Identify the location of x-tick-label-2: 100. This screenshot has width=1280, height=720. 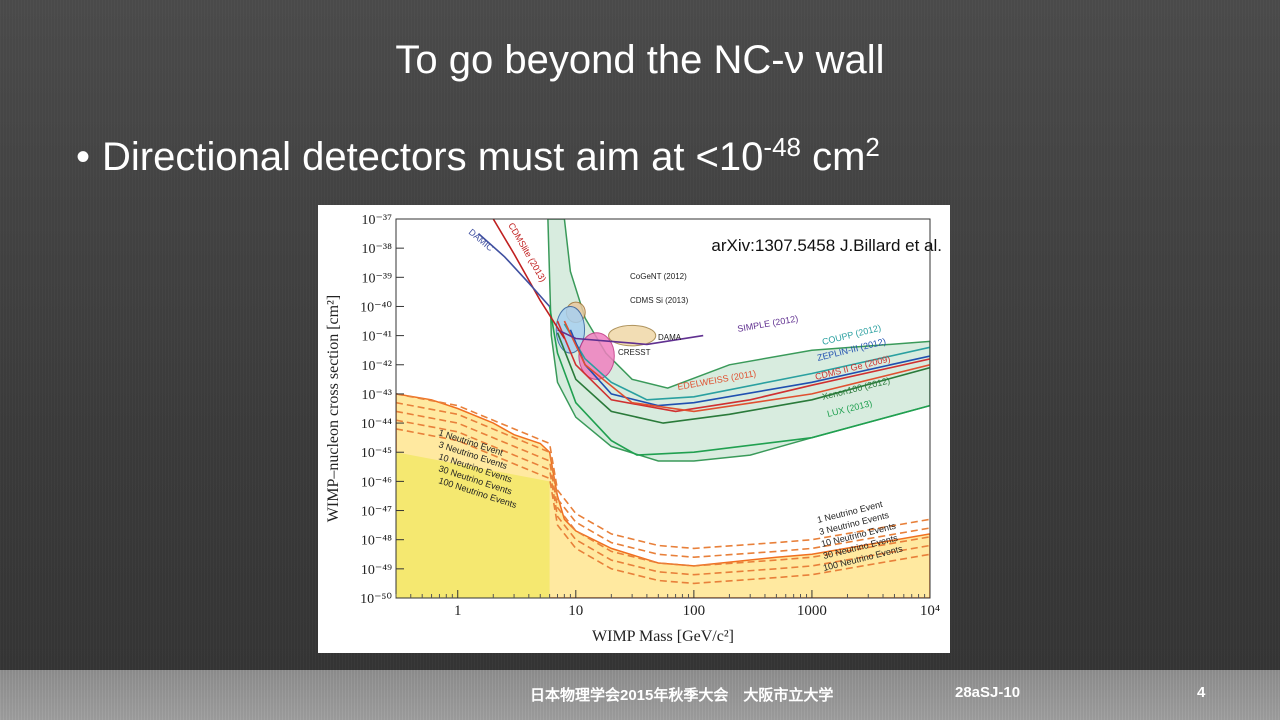
(694, 611).